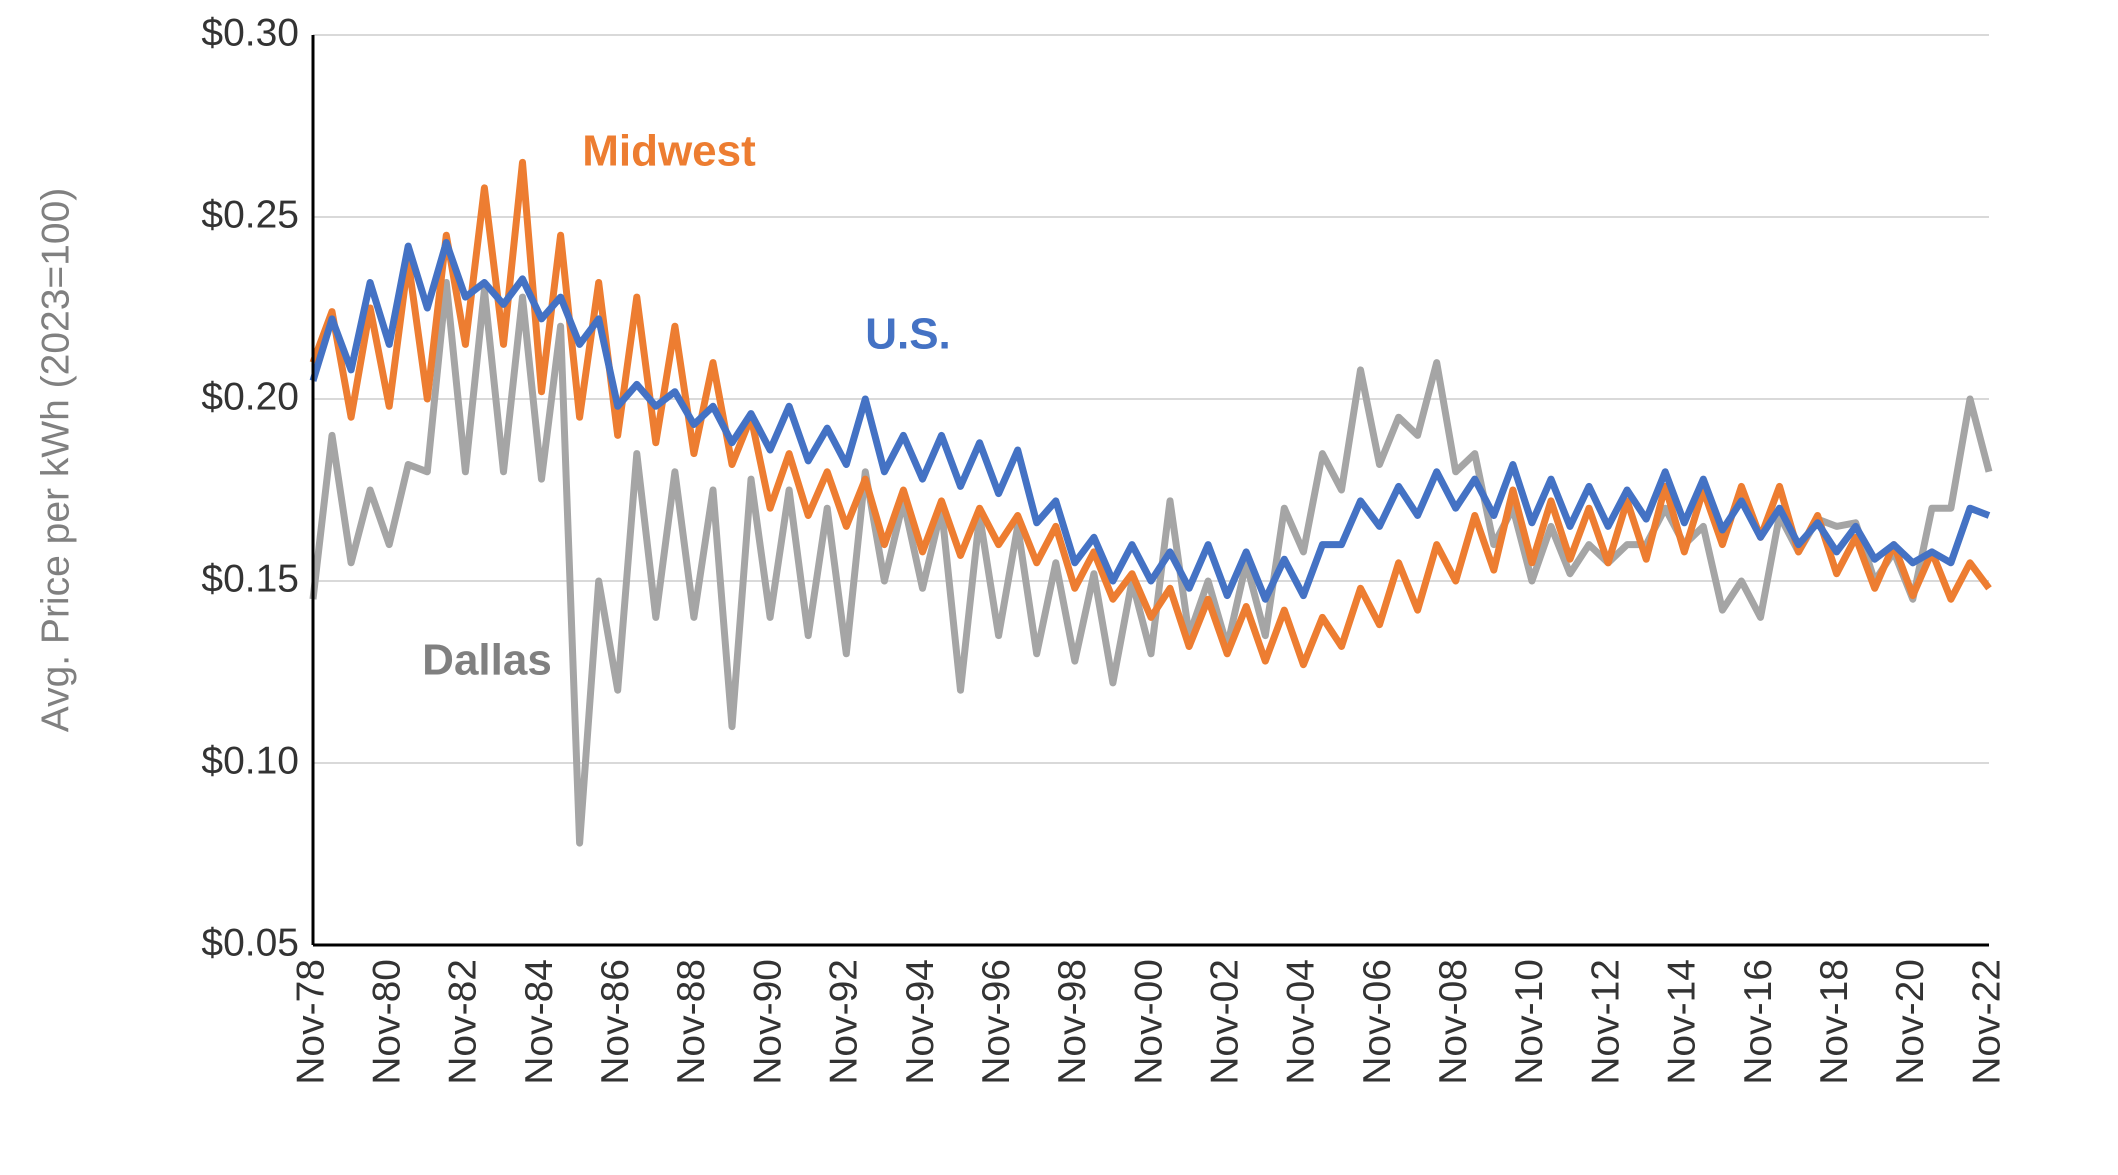 This screenshot has height=1175, width=2118. What do you see at coordinates (539, 1022) in the screenshot?
I see `x-tick-label: Nov-84` at bounding box center [539, 1022].